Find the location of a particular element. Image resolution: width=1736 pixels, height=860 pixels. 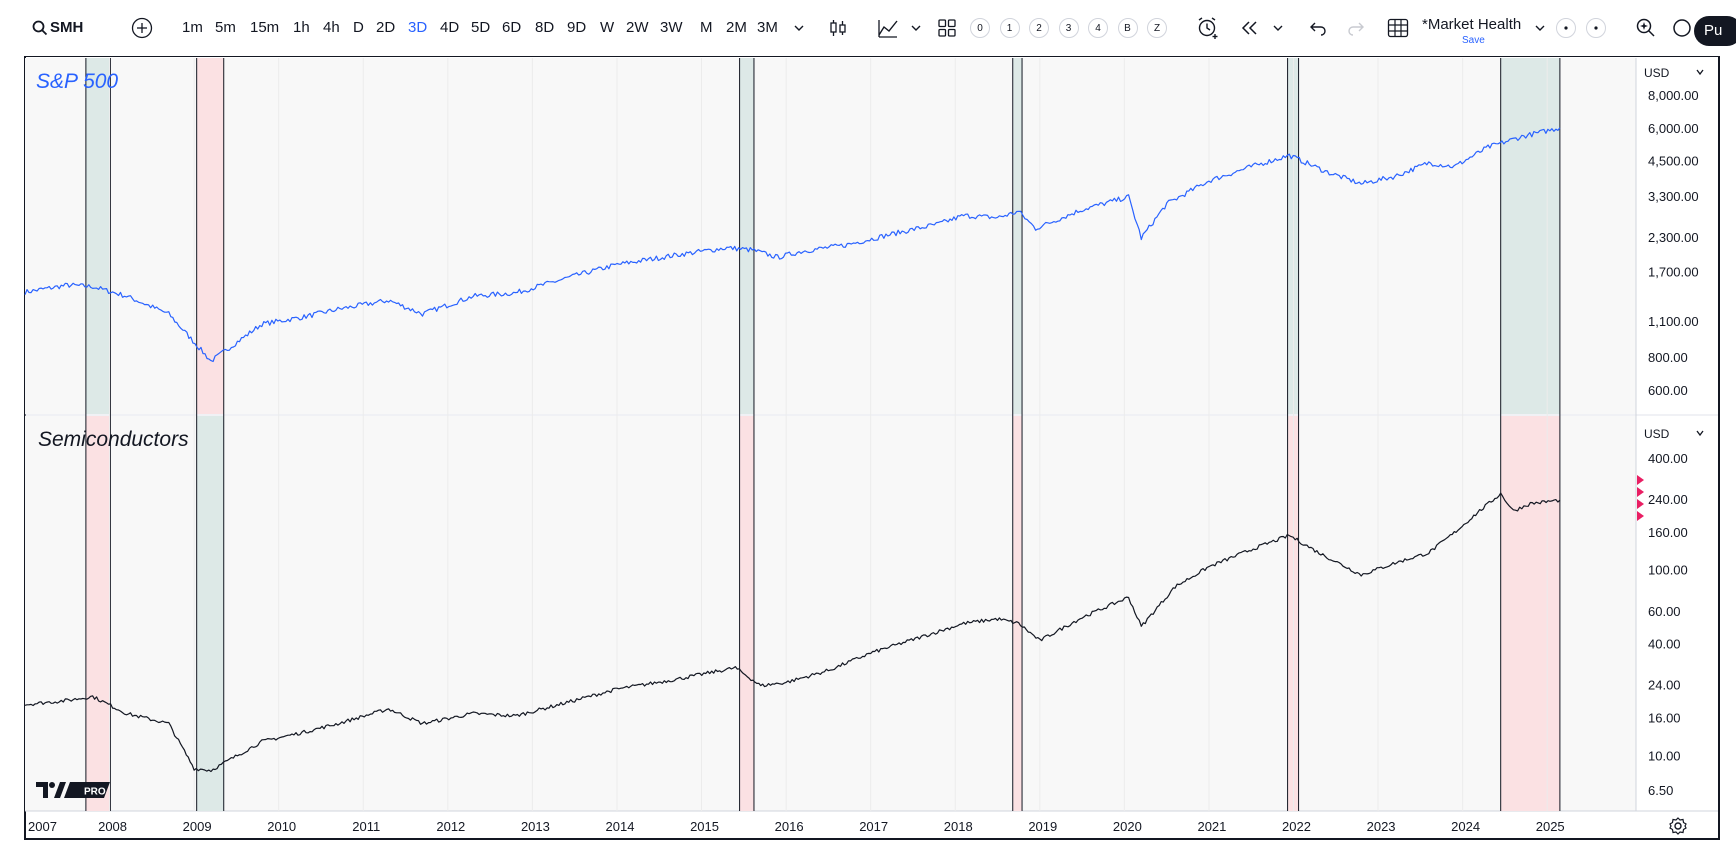

y-tick-1-3: 100.00 is located at coordinates (1668, 570).